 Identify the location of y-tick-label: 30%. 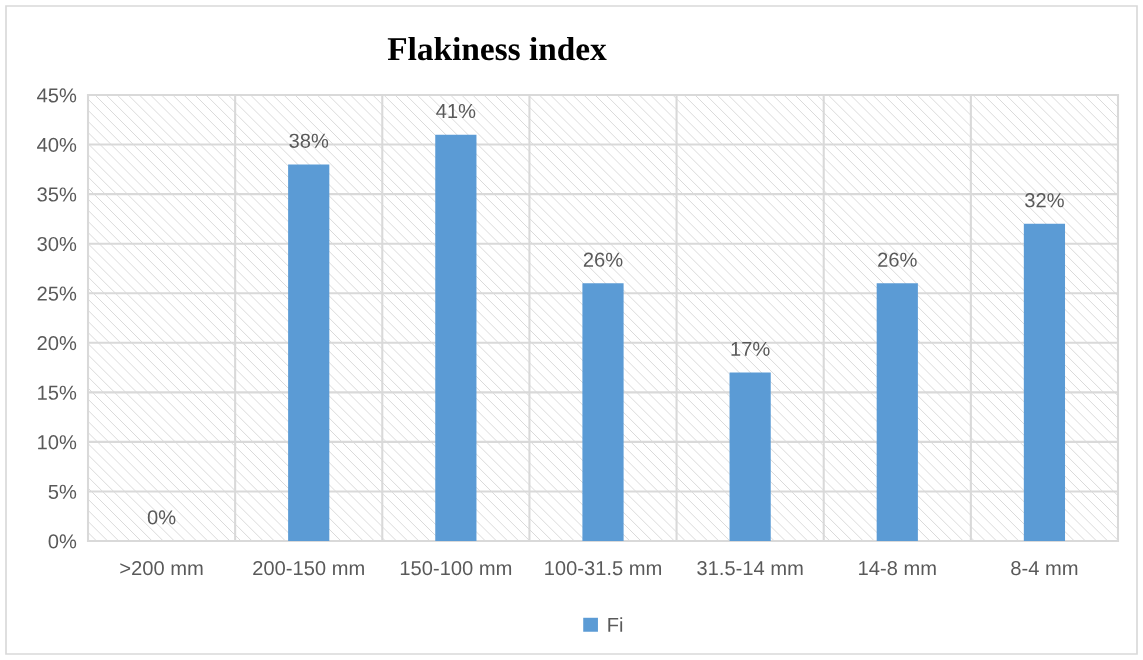
(57, 244).